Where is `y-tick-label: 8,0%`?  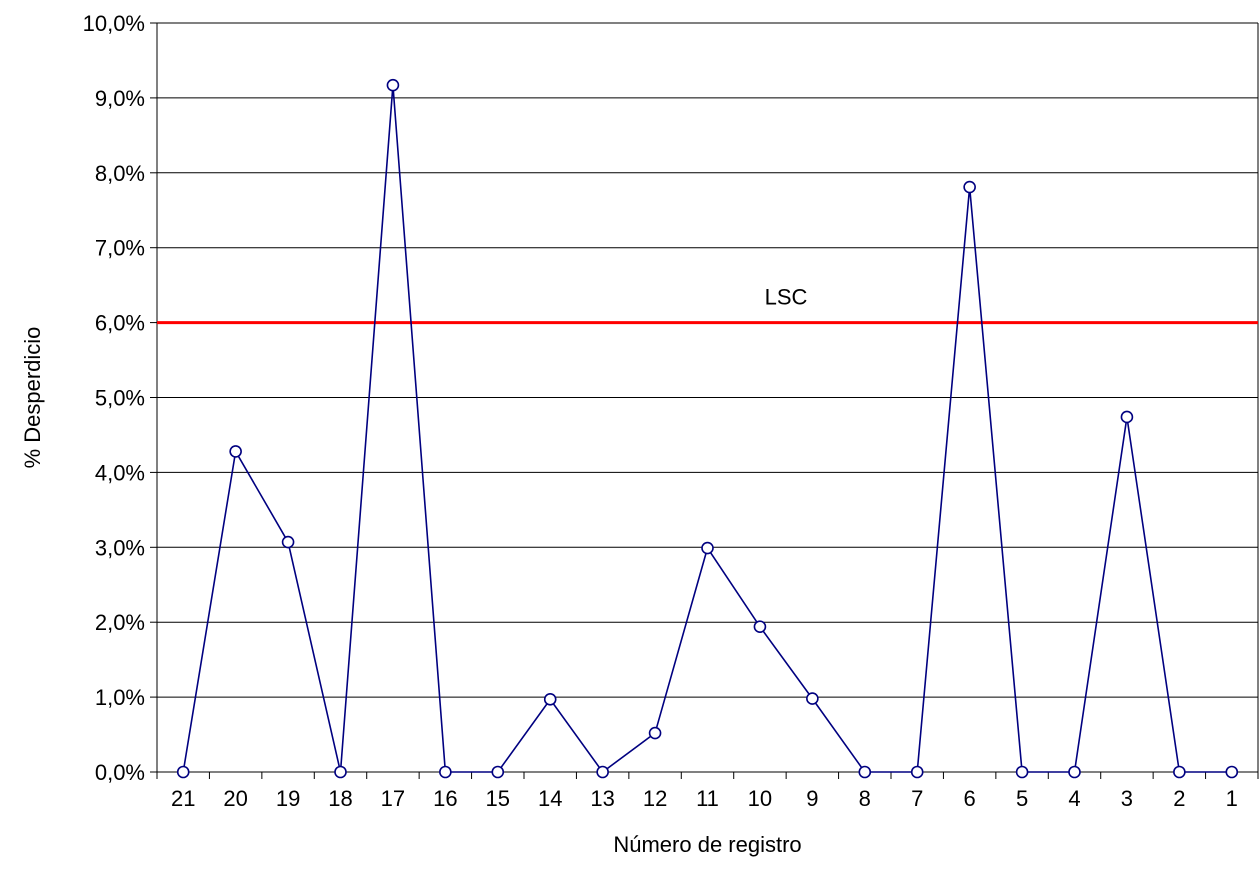 y-tick-label: 8,0% is located at coordinates (120, 173).